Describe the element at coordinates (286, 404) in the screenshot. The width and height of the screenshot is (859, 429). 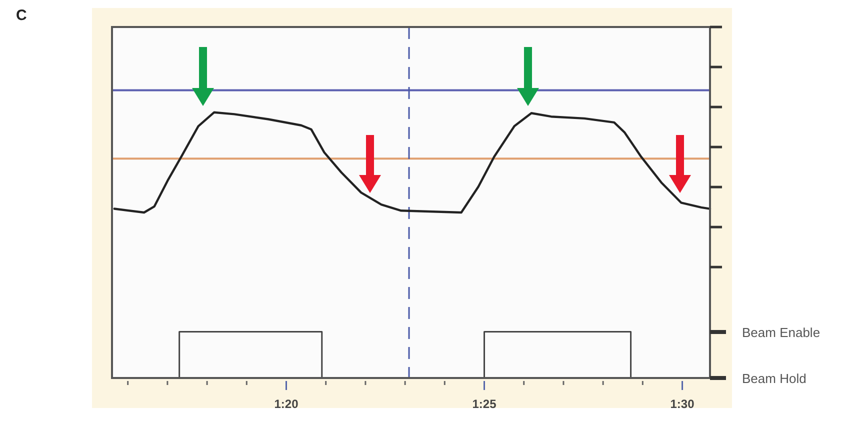
I see `x-tick-label: 1:20` at that location.